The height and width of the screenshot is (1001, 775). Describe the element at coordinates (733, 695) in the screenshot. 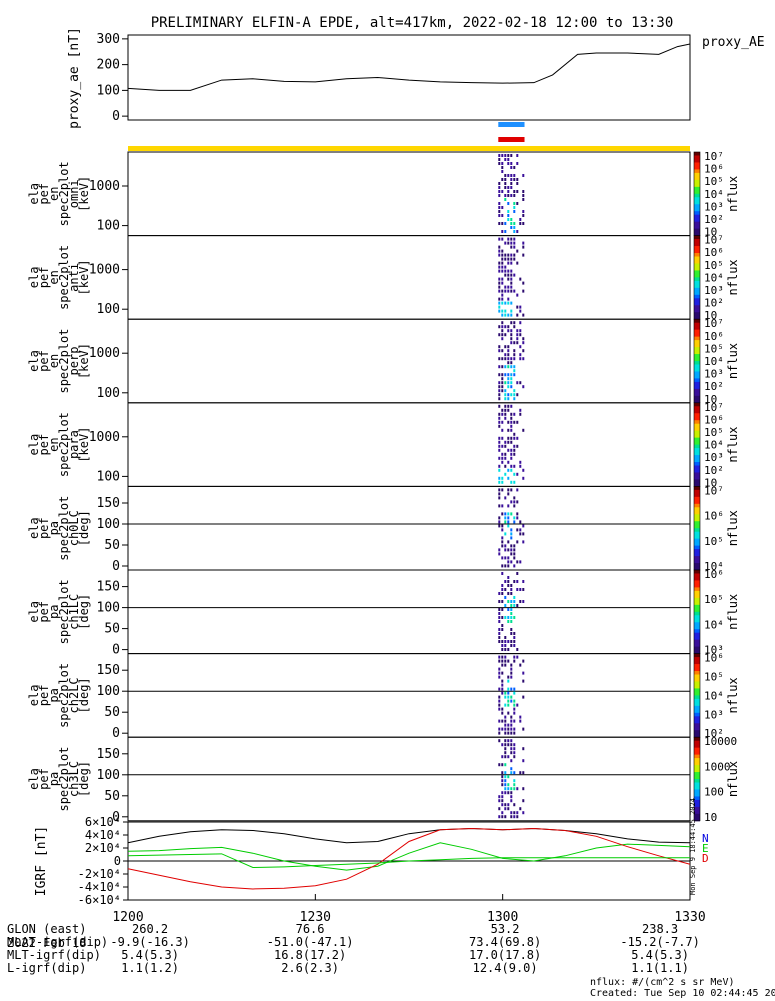

I see `colorbar-label: nflux` at that location.